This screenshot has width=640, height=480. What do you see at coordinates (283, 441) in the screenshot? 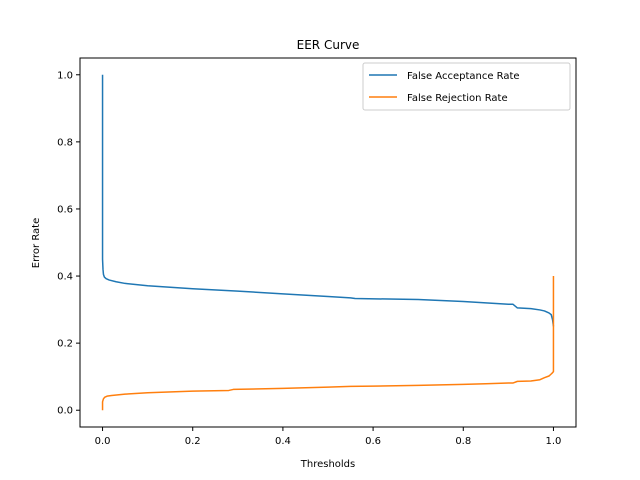
I see `x-tick-label: 0.4` at bounding box center [283, 441].